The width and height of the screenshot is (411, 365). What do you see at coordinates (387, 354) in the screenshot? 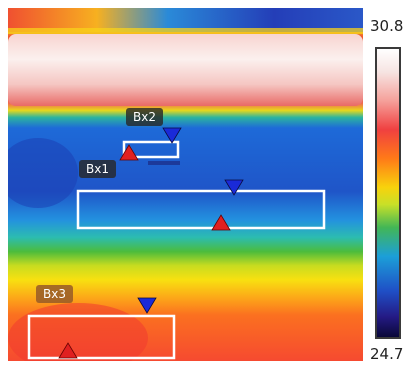
I see `scale-min-label: 24.7` at bounding box center [387, 354].